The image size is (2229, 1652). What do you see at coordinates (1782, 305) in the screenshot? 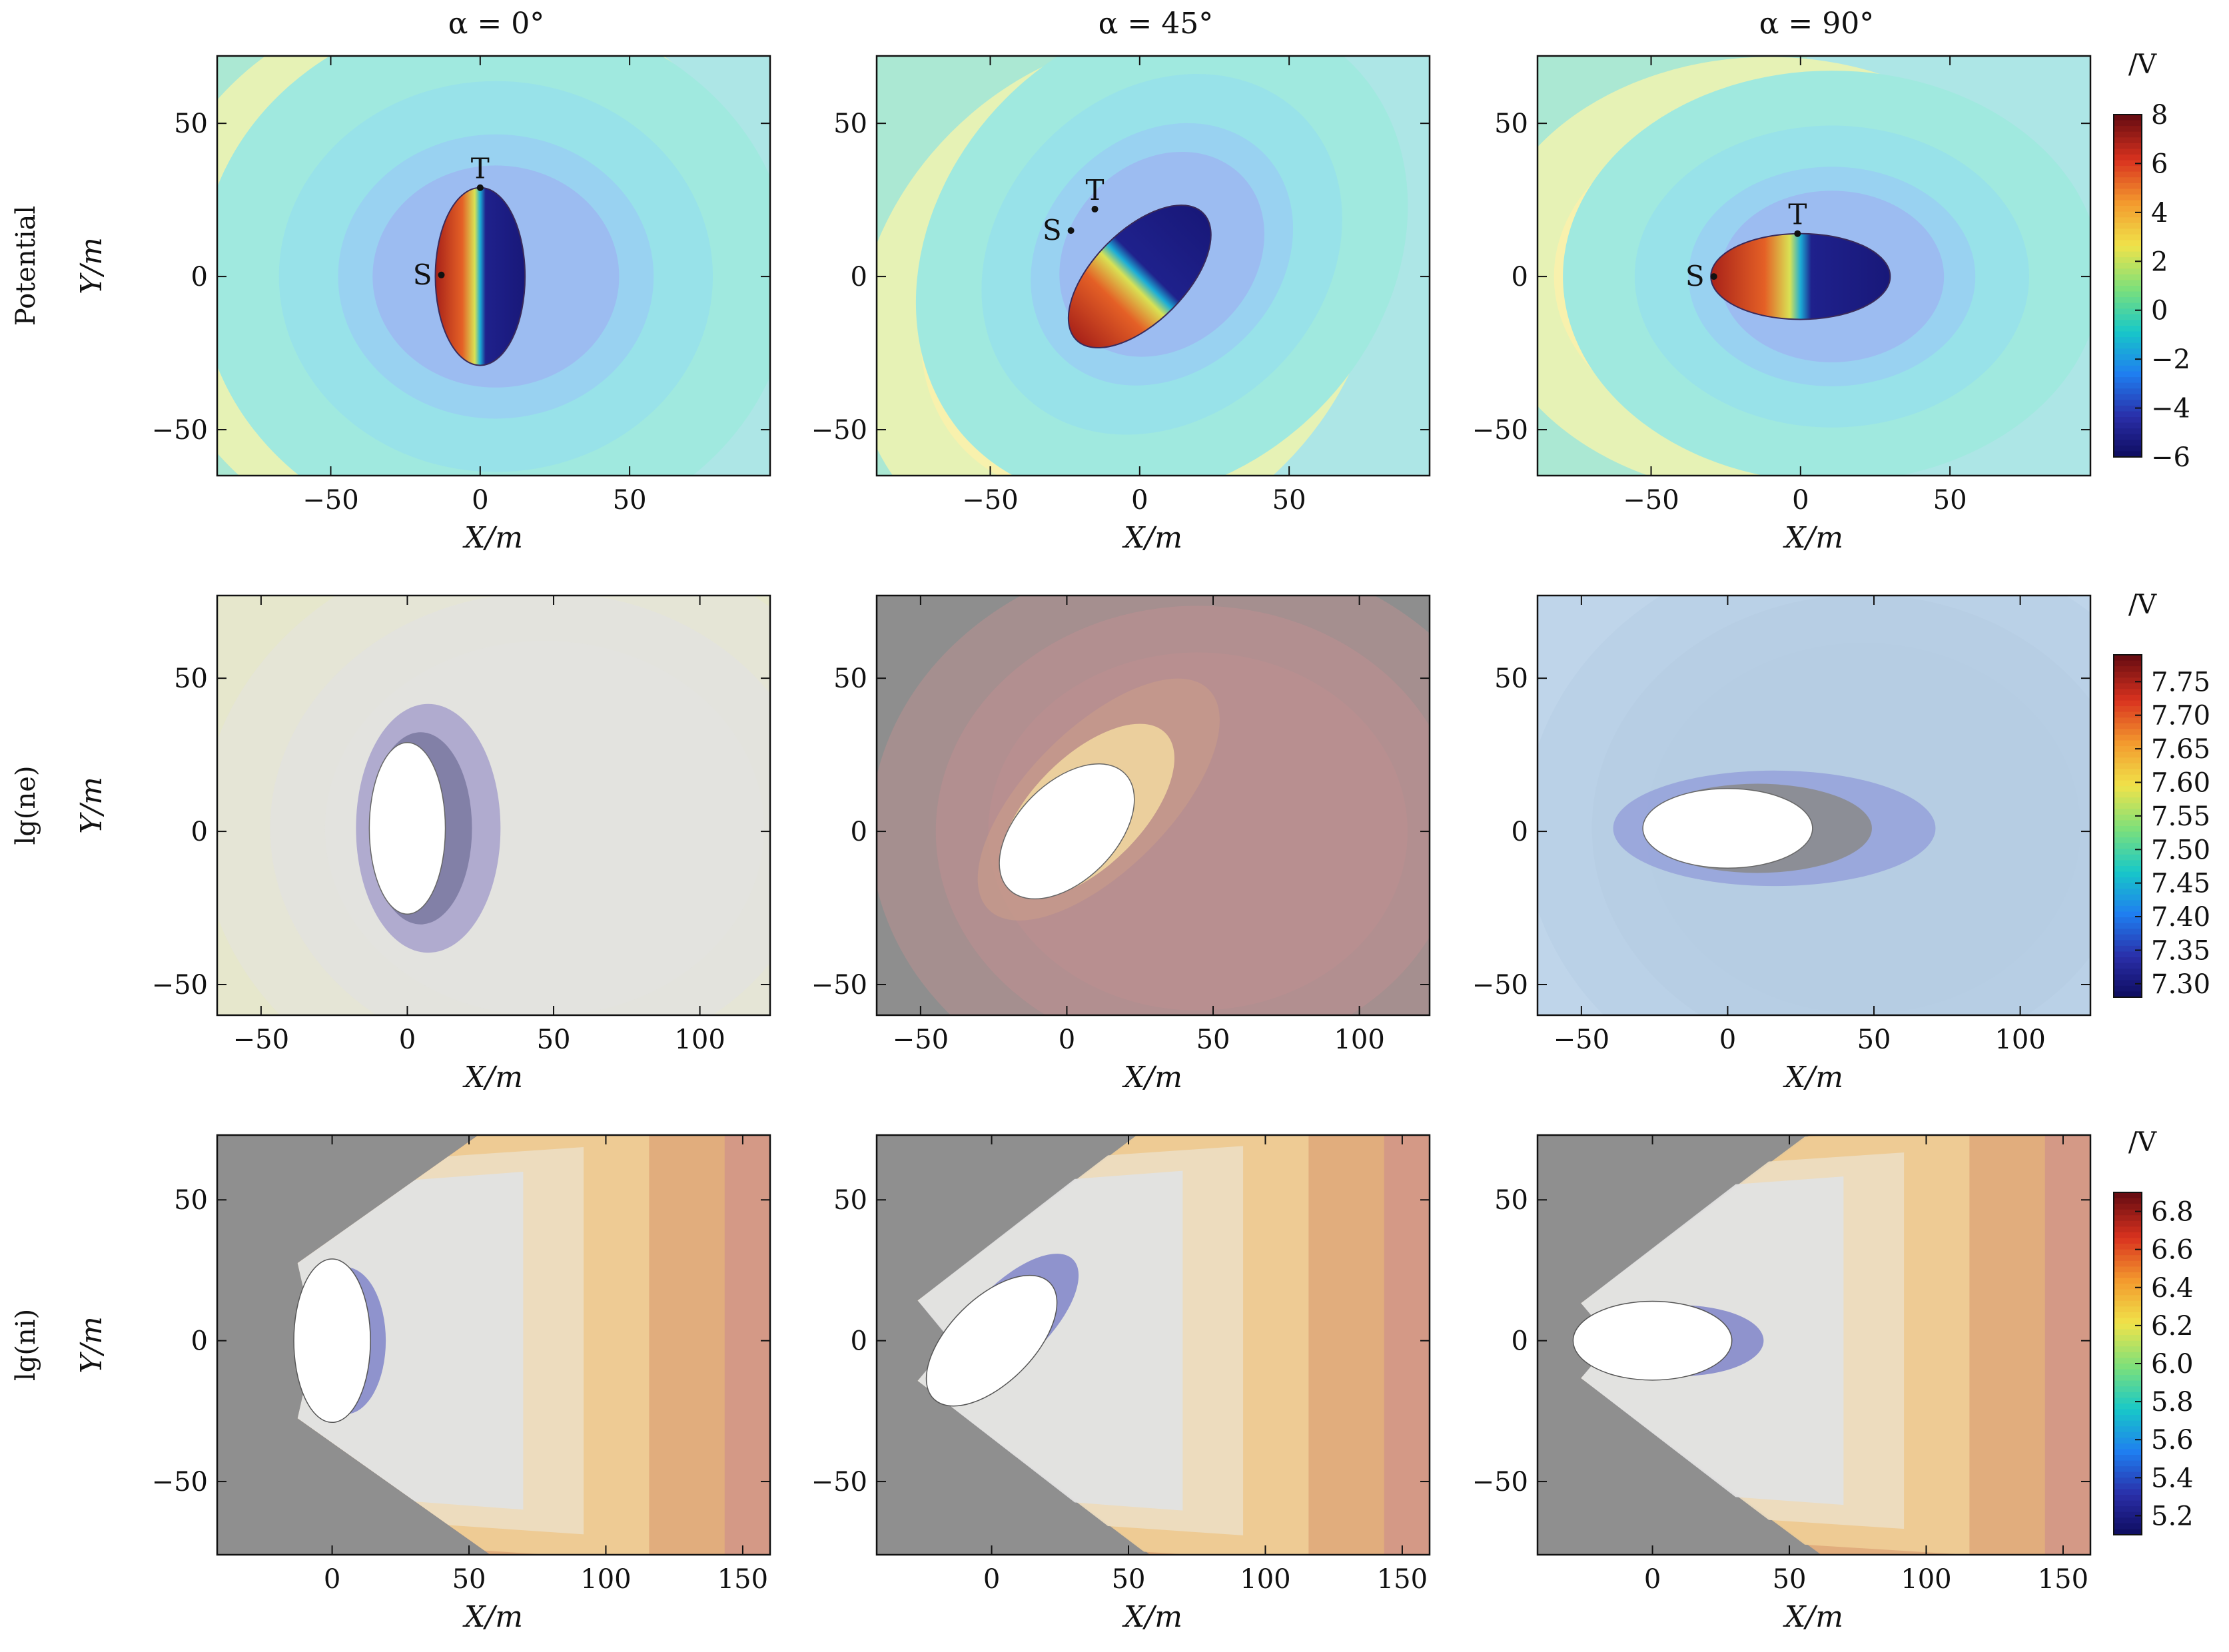
I see `panel-3: −50 0 50 −50 0 50 X/m S T` at bounding box center [1782, 305].